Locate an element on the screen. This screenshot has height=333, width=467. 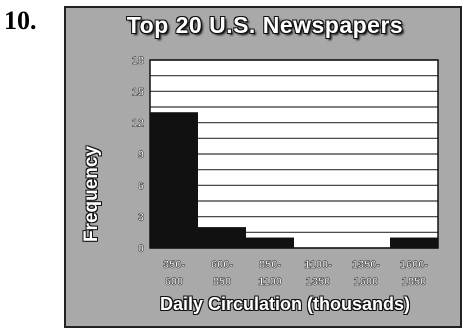
y-tick-label: 3 is located at coordinates (141, 218).